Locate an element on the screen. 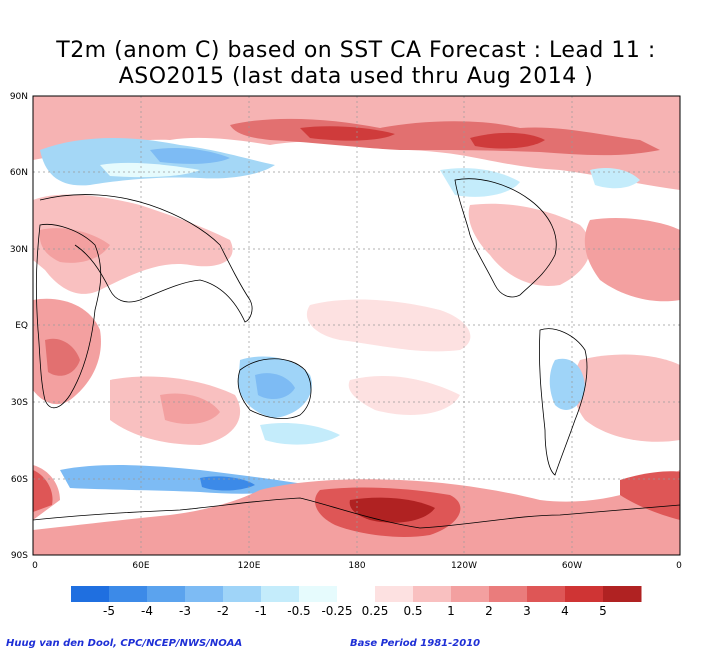 This screenshot has width=712, height=650. colorbar-label: 4 is located at coordinates (565, 611).